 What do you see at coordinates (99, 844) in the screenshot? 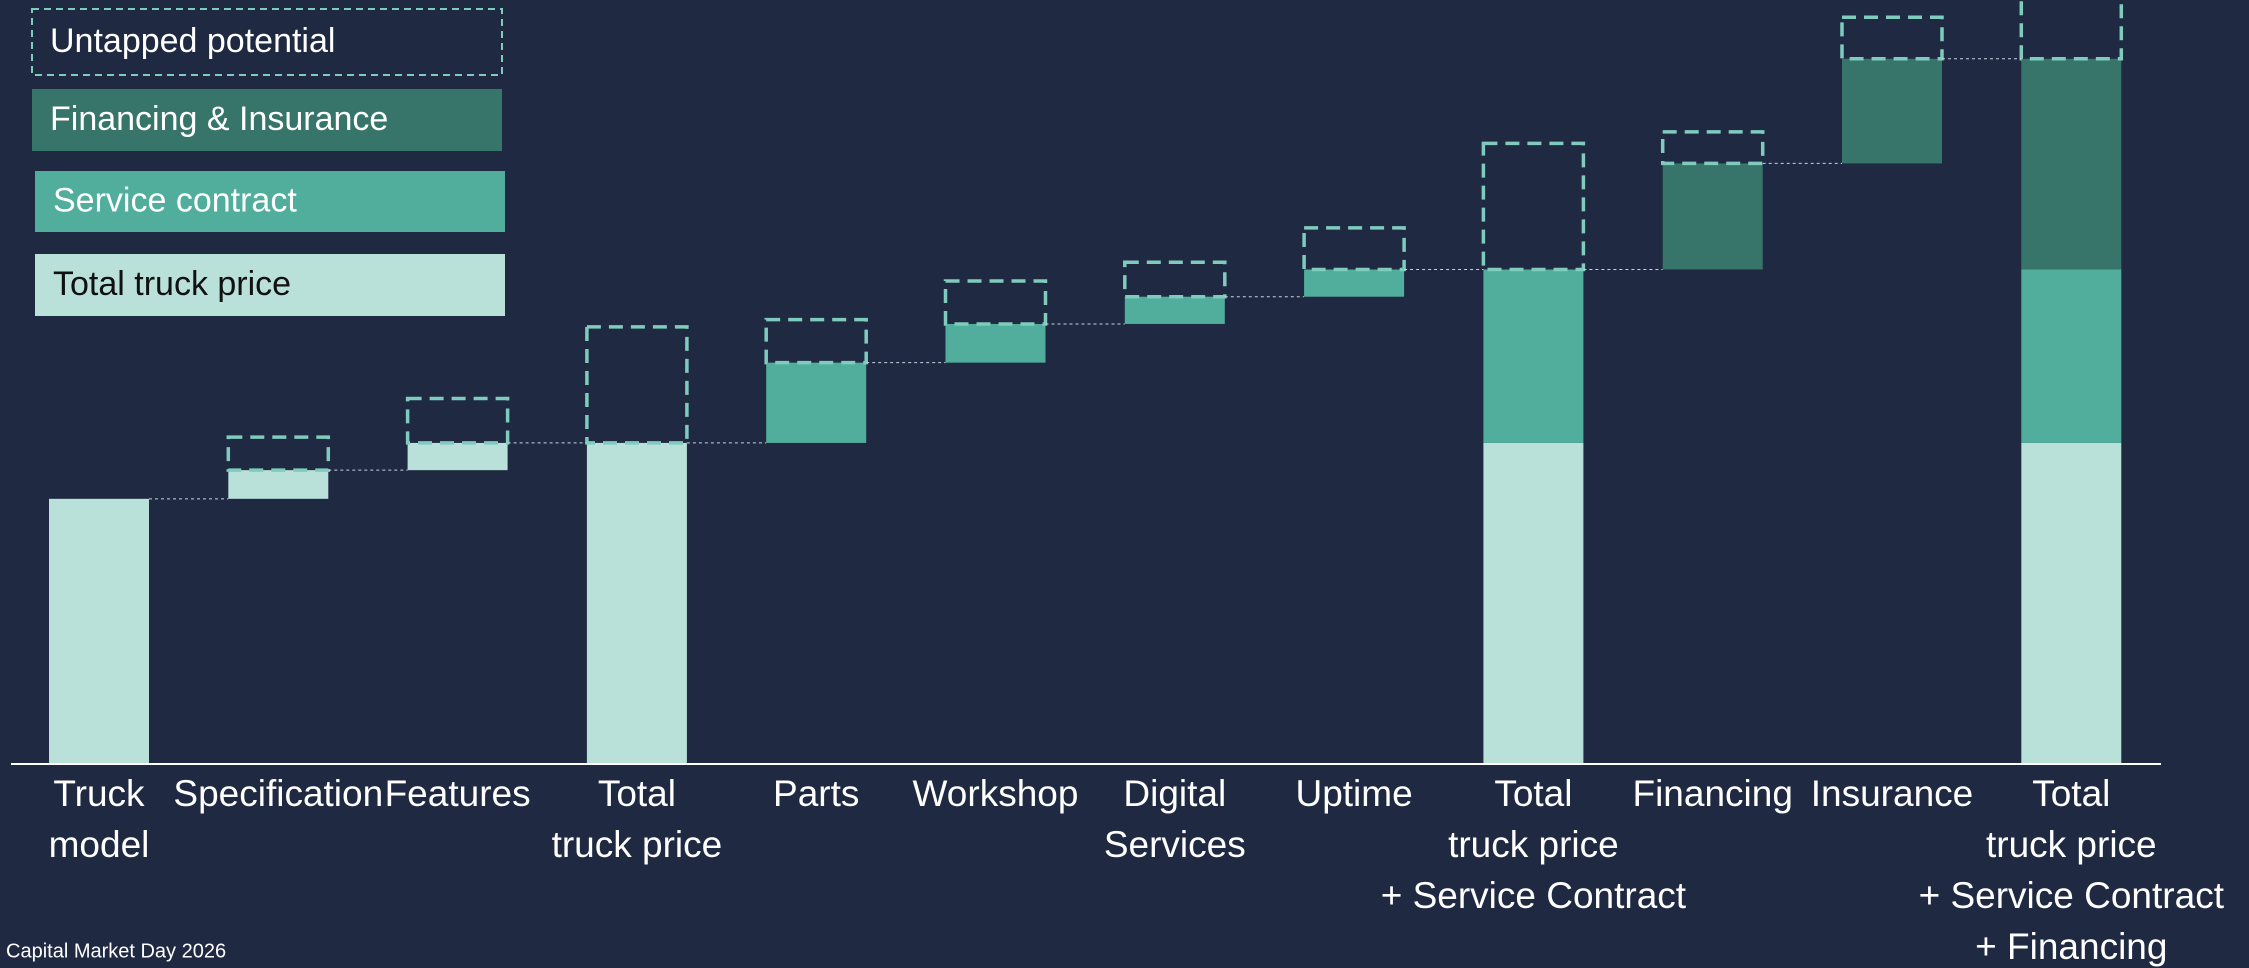
I see `x-tick-label-line: model` at bounding box center [99, 844].